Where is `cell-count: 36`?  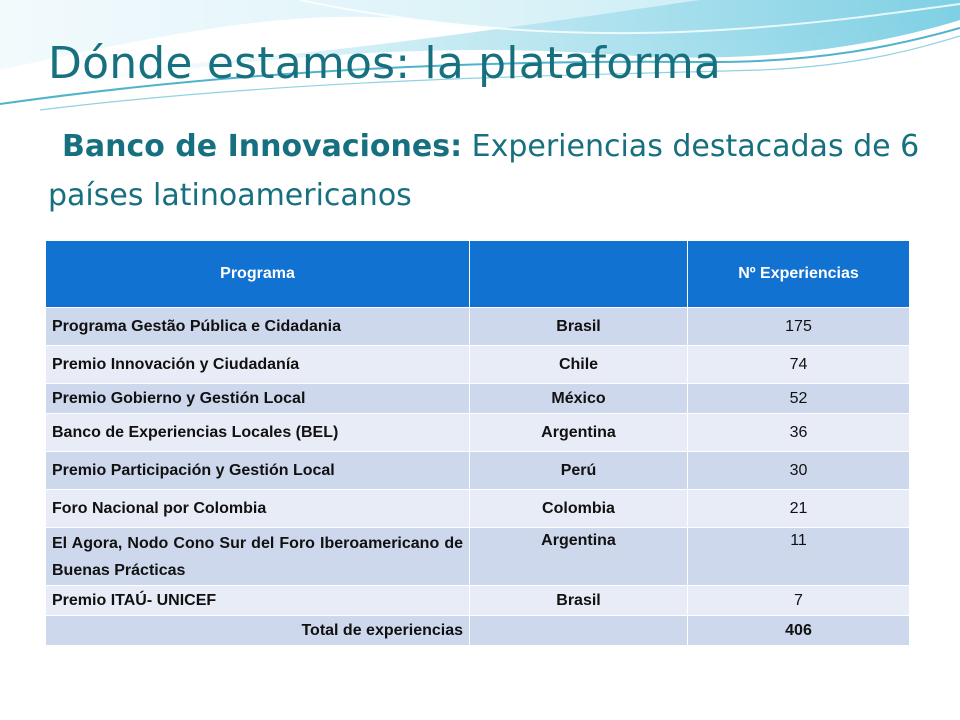
cell-count: 36 is located at coordinates (798, 432).